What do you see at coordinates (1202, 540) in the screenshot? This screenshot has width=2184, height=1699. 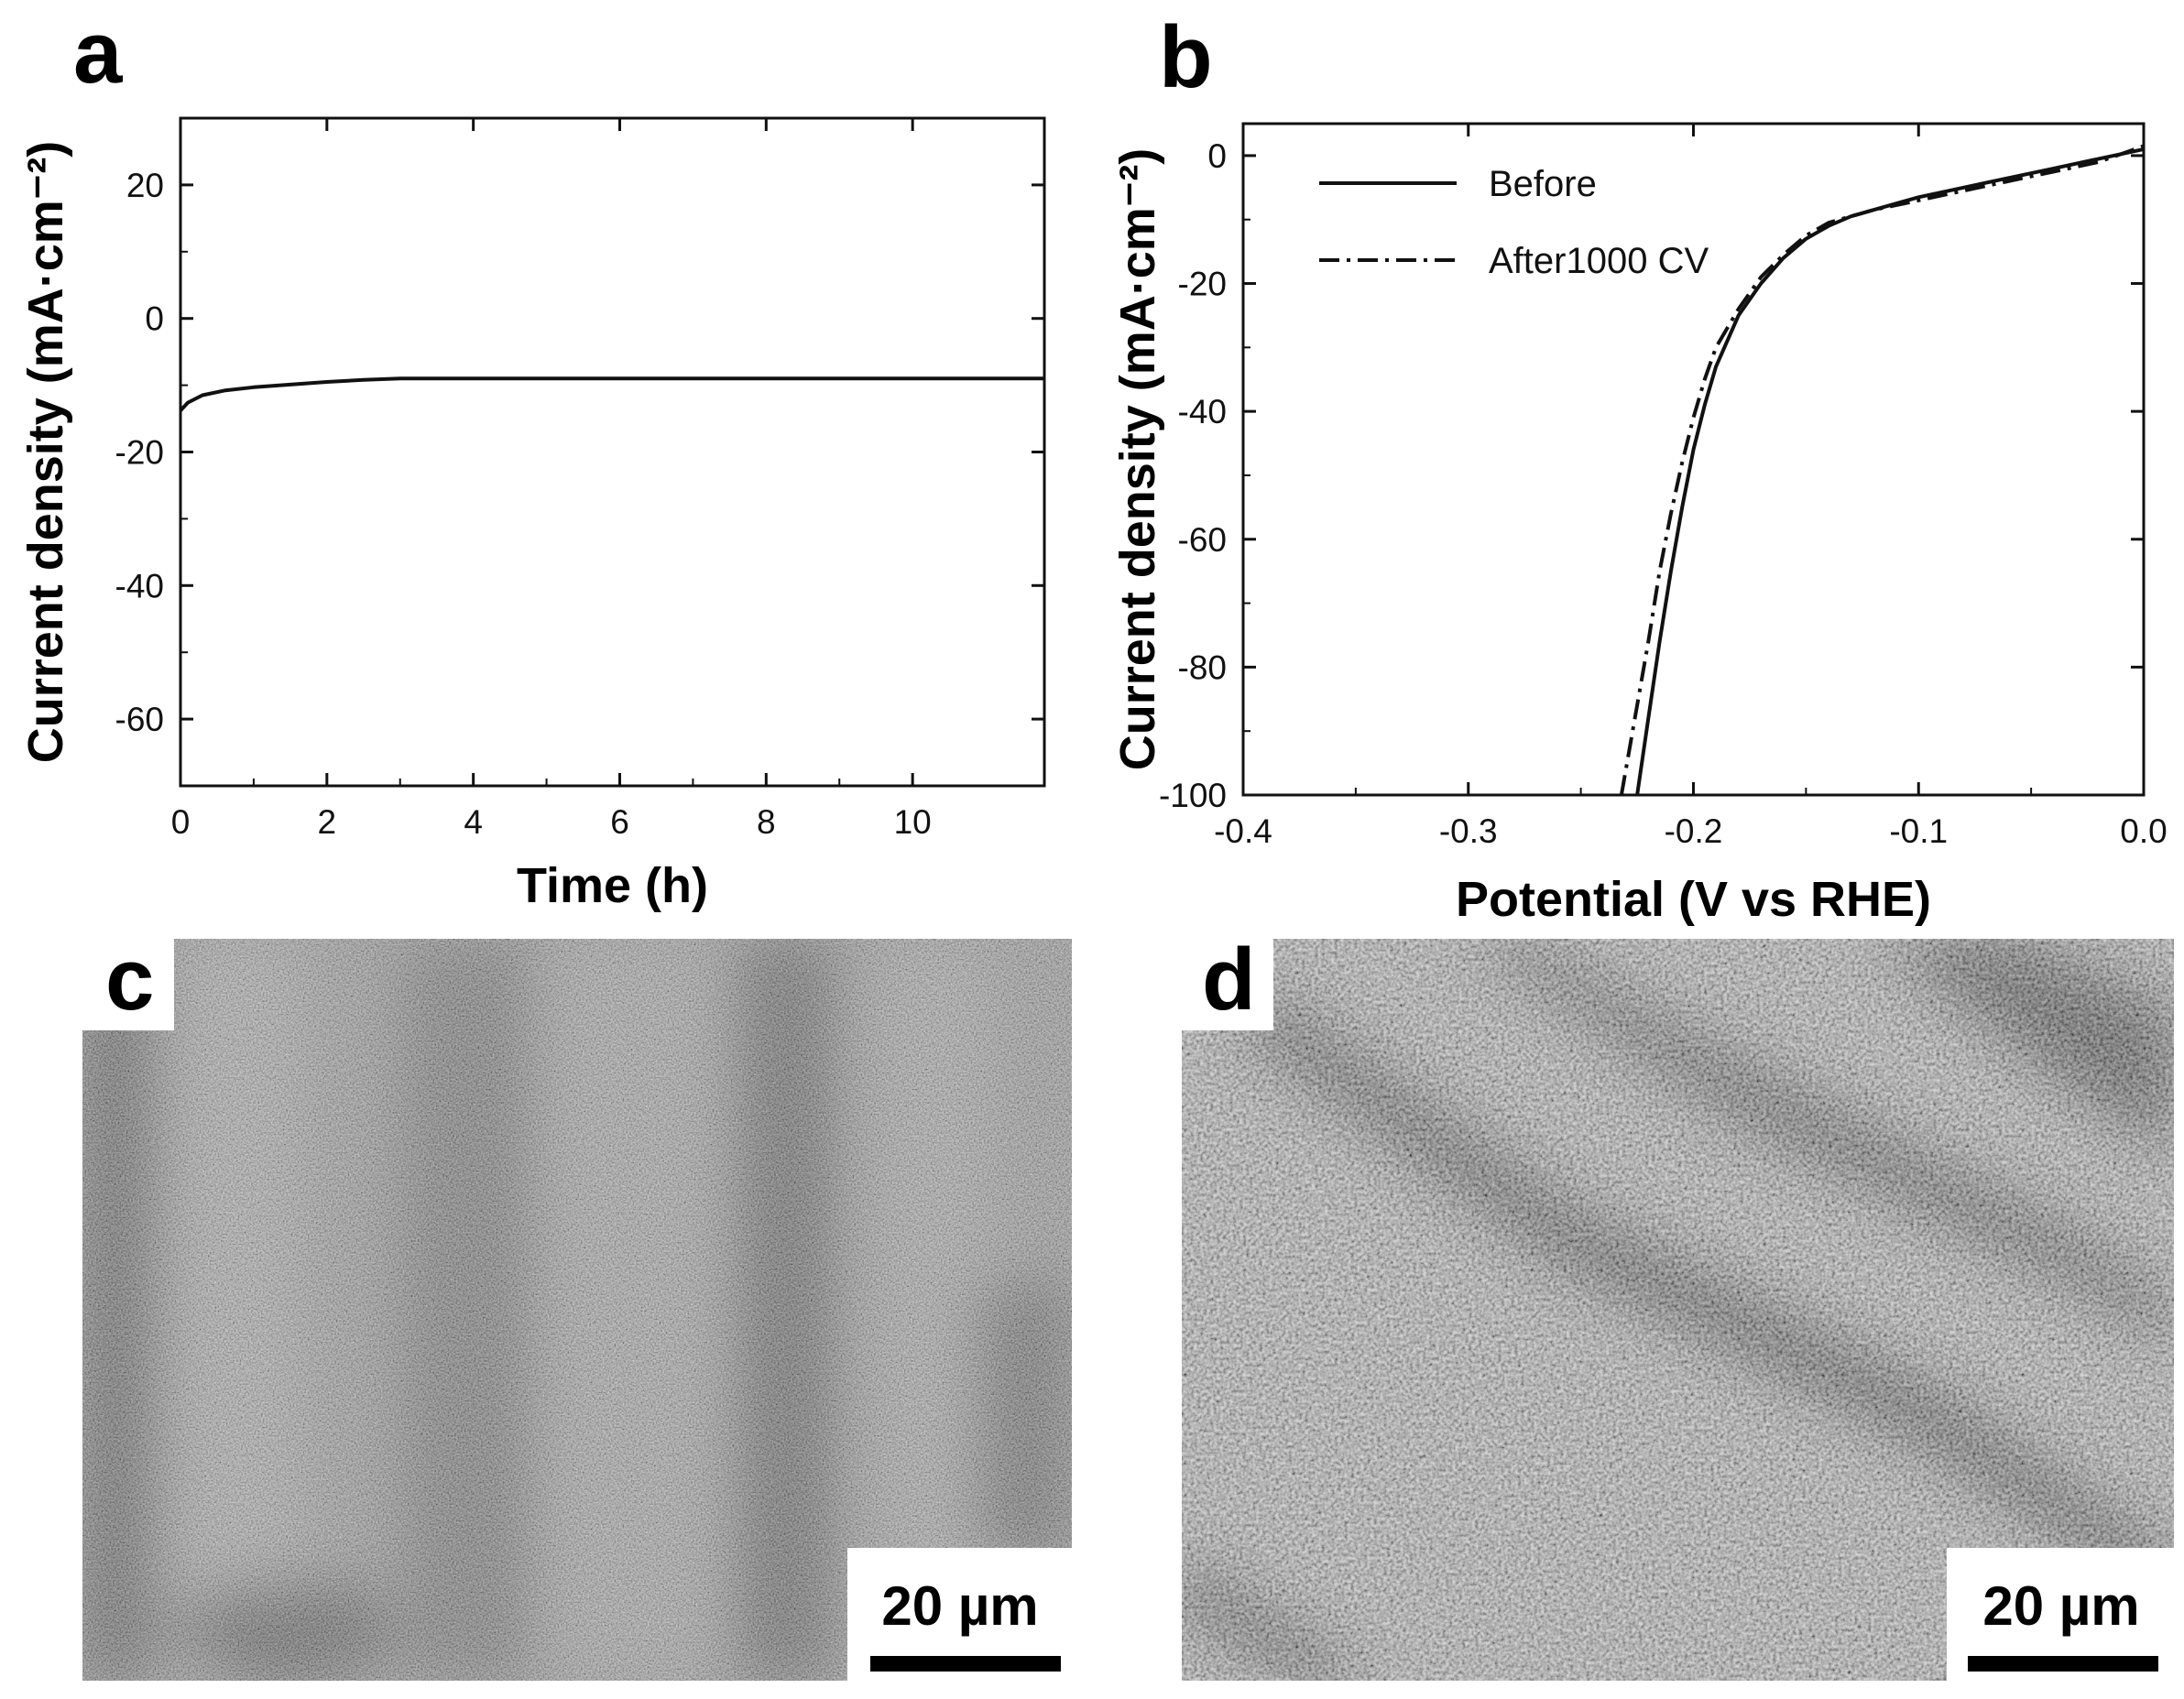 I see `chart-b-y-tick-label: -60` at bounding box center [1202, 540].